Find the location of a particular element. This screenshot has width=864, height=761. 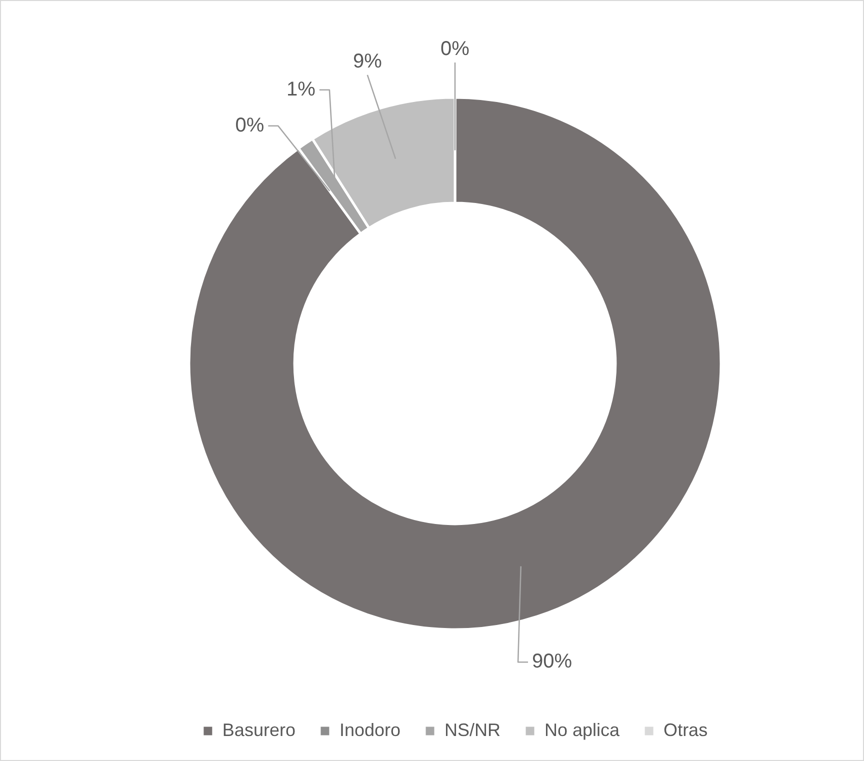

data-label: 9% is located at coordinates (367, 61).